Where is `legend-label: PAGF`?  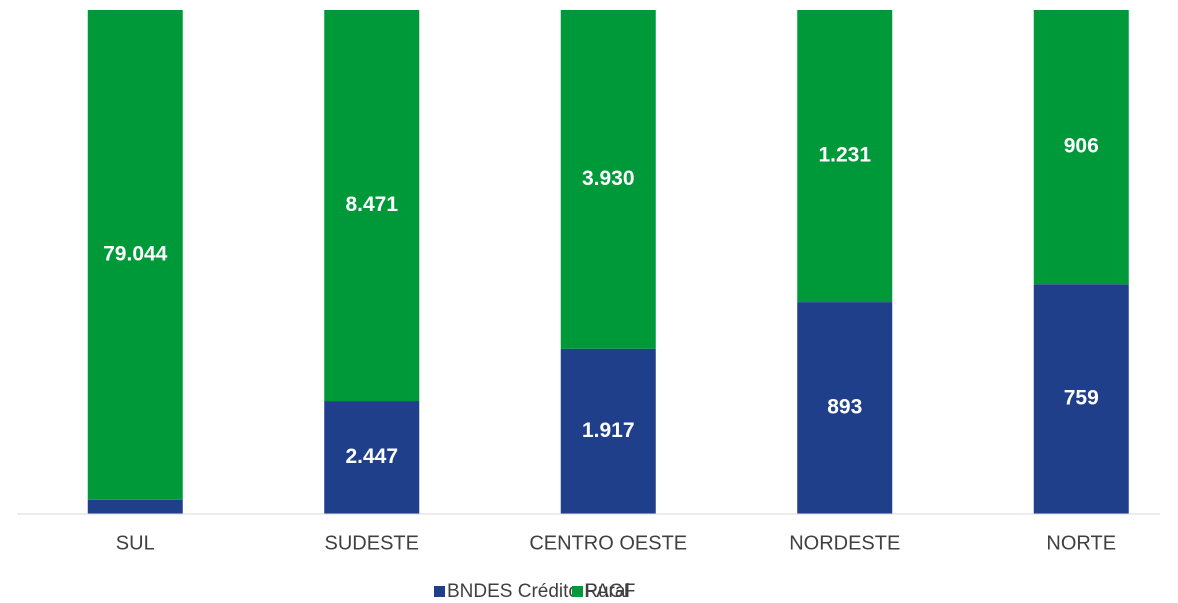
legend-label: PAGF is located at coordinates (610, 591).